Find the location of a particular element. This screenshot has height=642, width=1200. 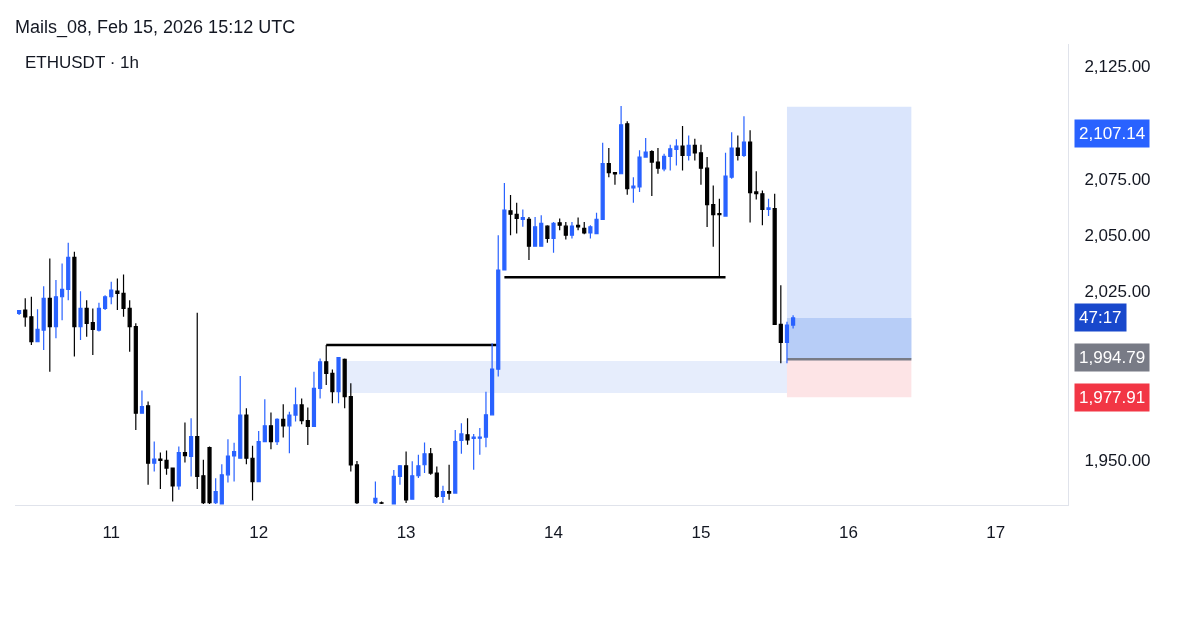

x-tick-label: 17 is located at coordinates (996, 533).